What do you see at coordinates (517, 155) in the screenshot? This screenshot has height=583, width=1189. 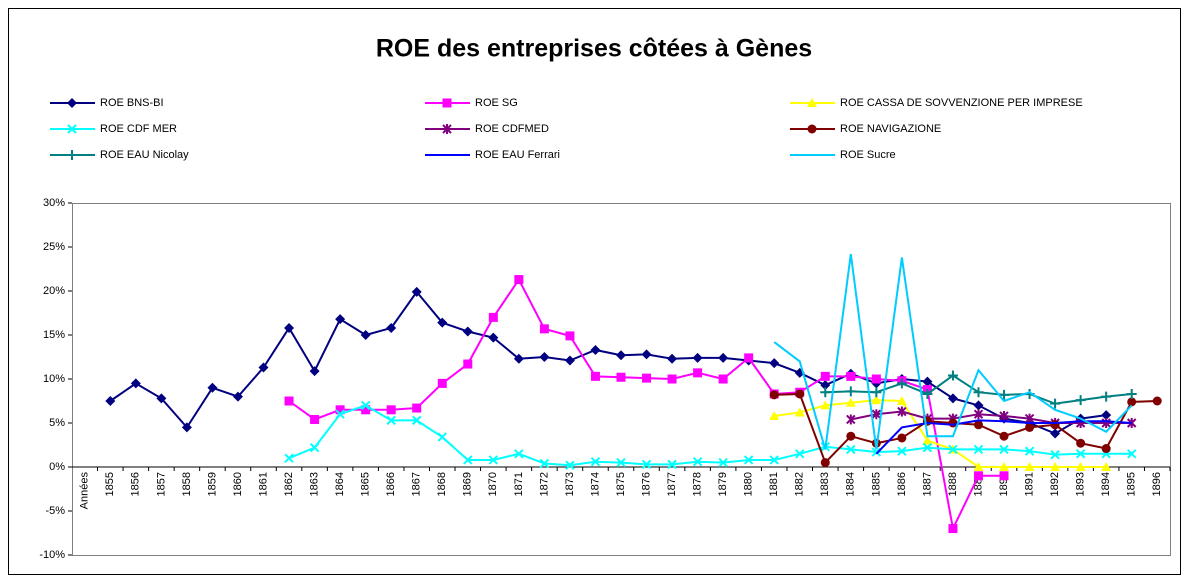 I see `legend-label: ROE EAU Ferrari` at bounding box center [517, 155].